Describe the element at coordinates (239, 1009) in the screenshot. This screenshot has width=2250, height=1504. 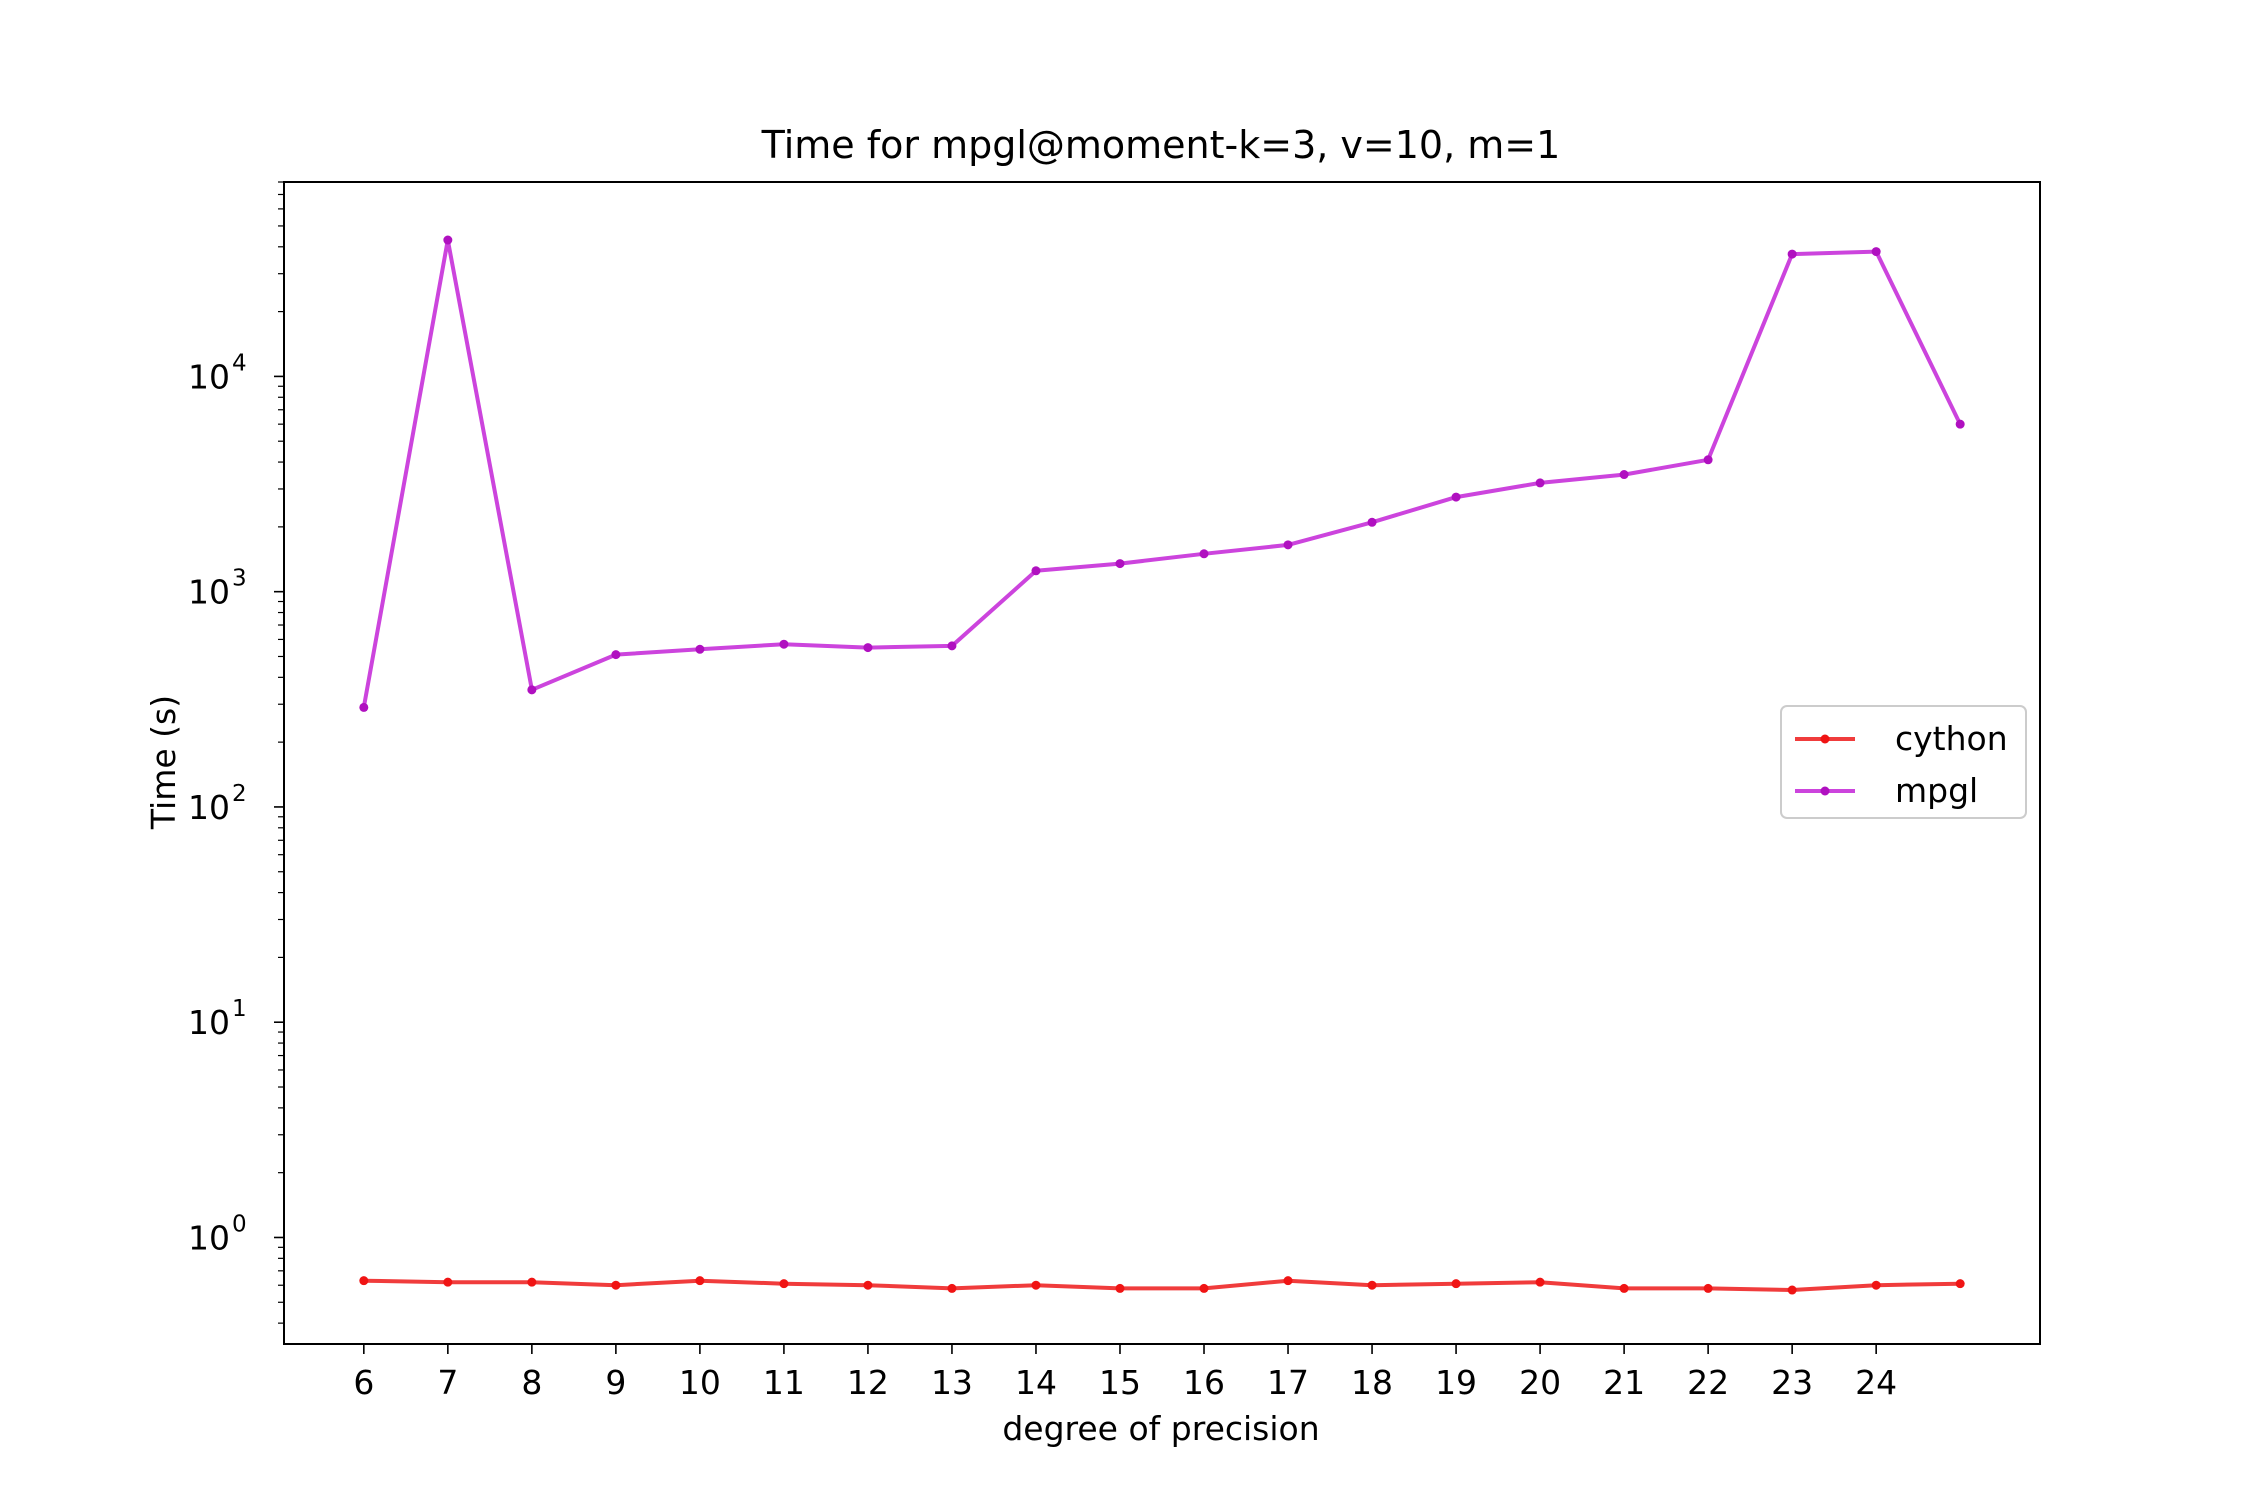
I see `y-tick-exponent: 1` at that location.